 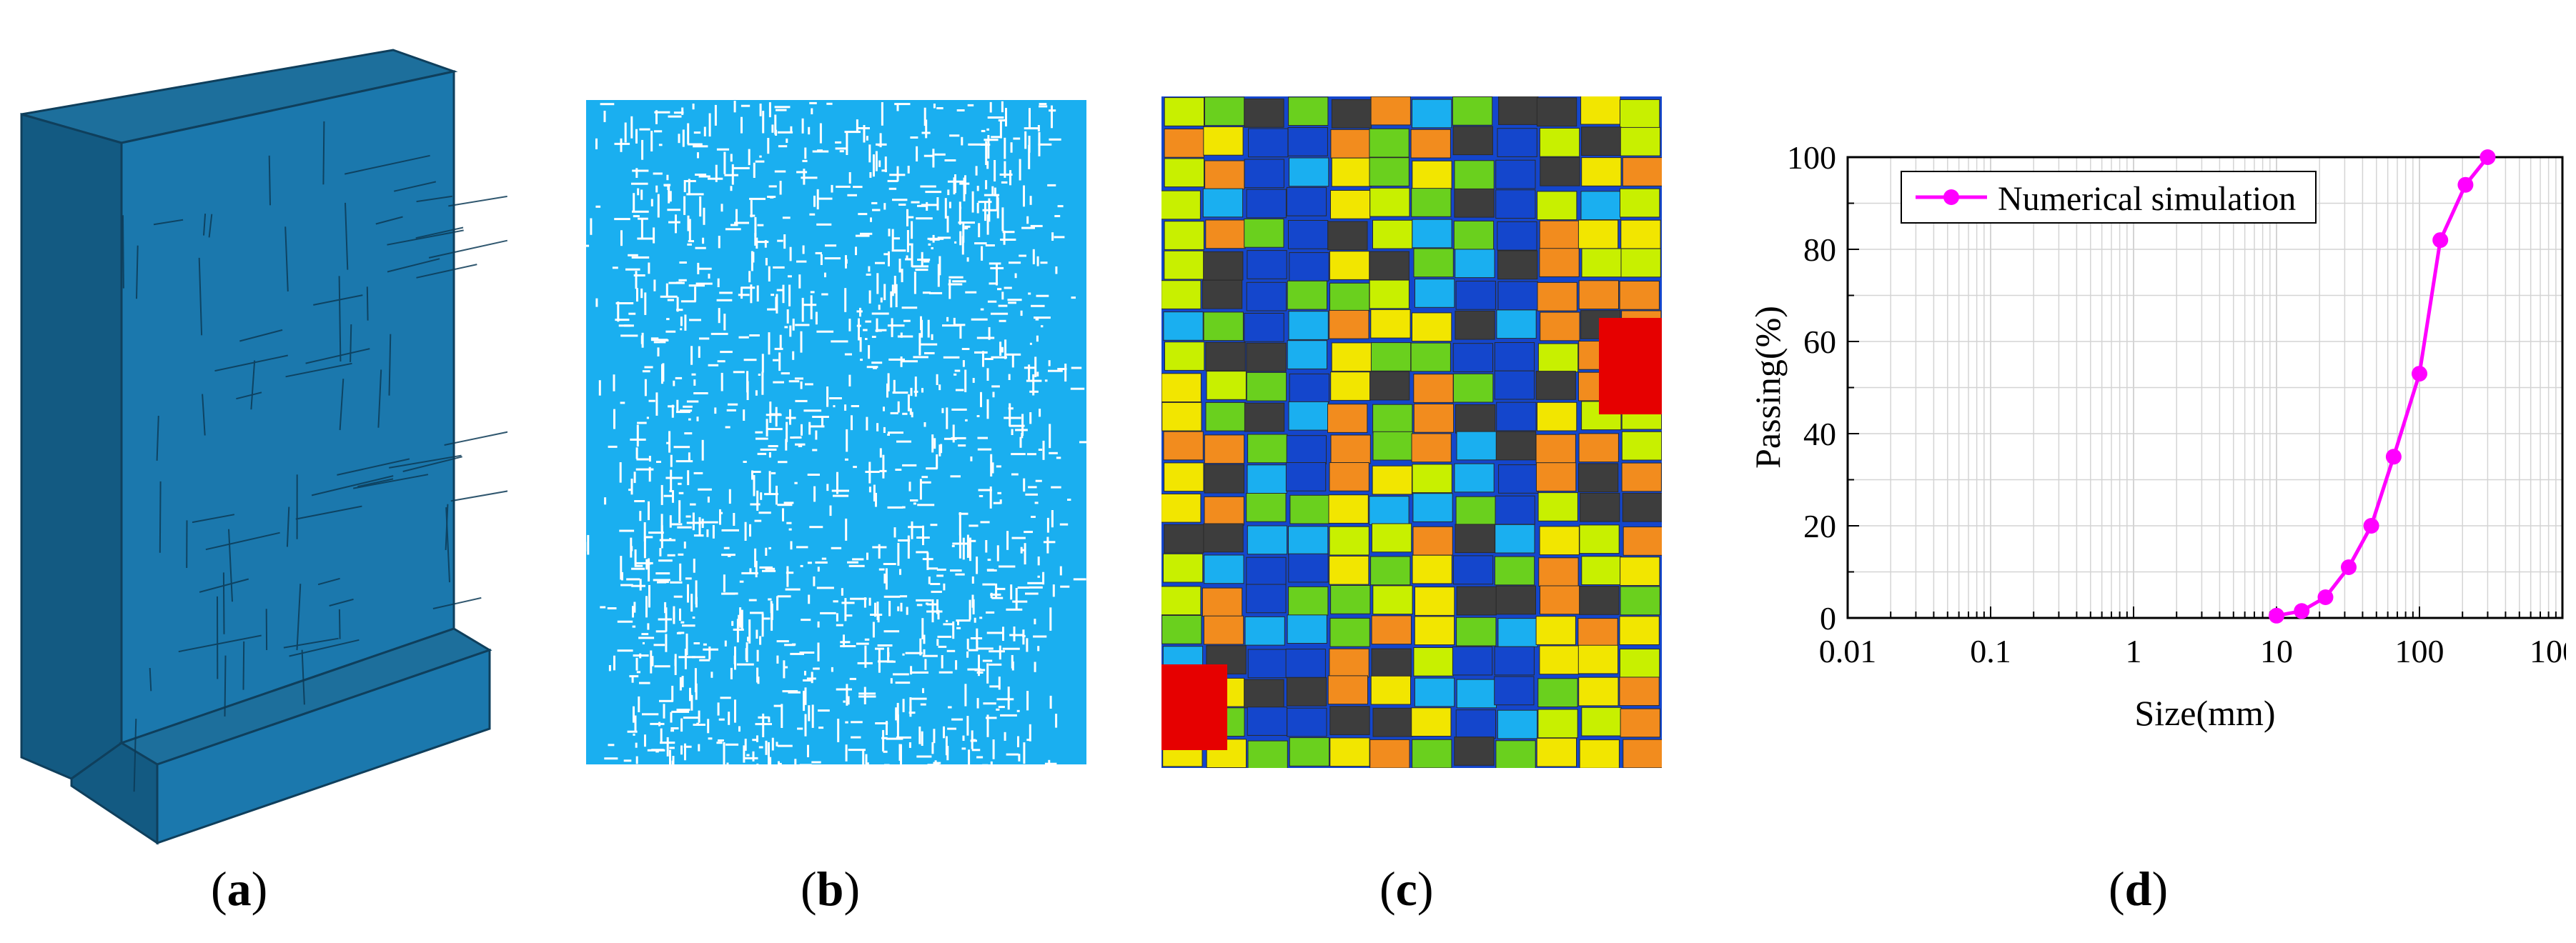 I want to click on y-tick-label: 60, so click(x=1820, y=342).